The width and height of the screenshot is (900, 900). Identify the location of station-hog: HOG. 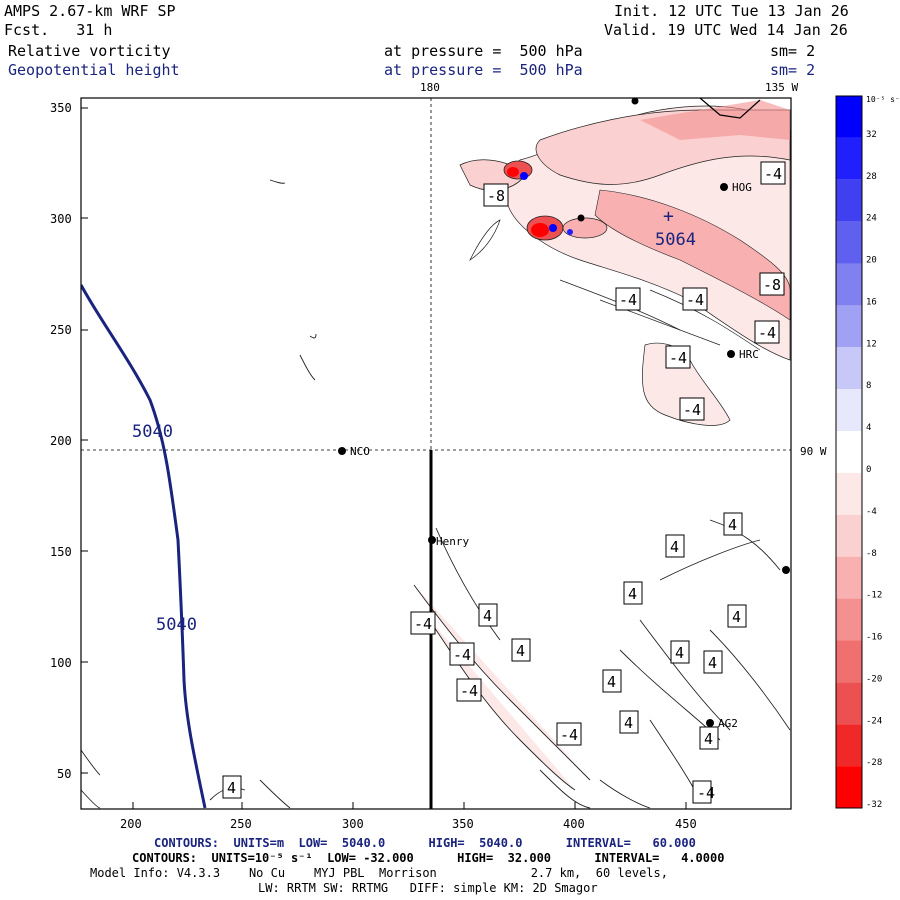
(742, 187).